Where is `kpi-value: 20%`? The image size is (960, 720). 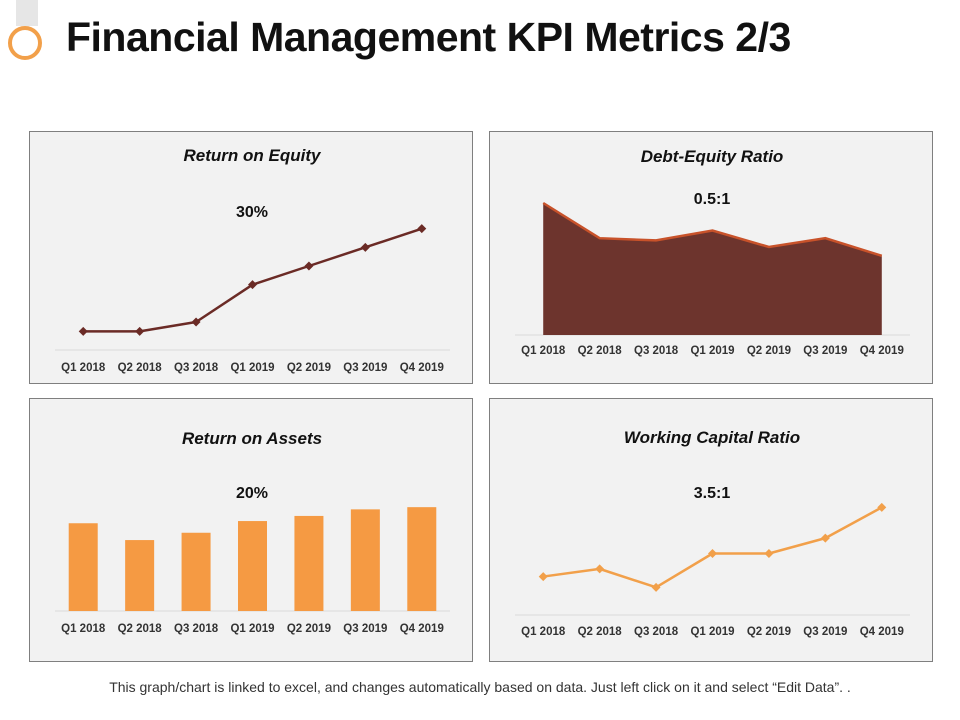
kpi-value: 20% is located at coordinates (252, 493).